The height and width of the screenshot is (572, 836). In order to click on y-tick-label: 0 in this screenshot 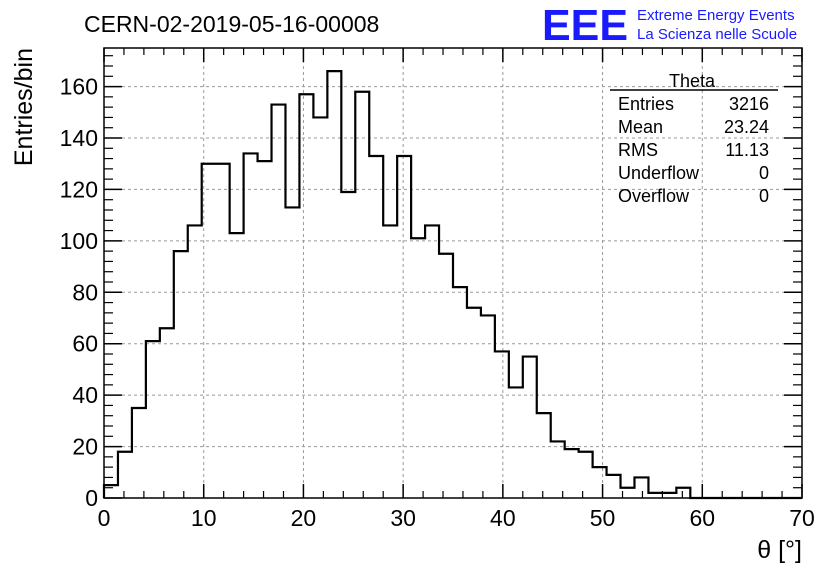, I will do `click(91, 498)`.